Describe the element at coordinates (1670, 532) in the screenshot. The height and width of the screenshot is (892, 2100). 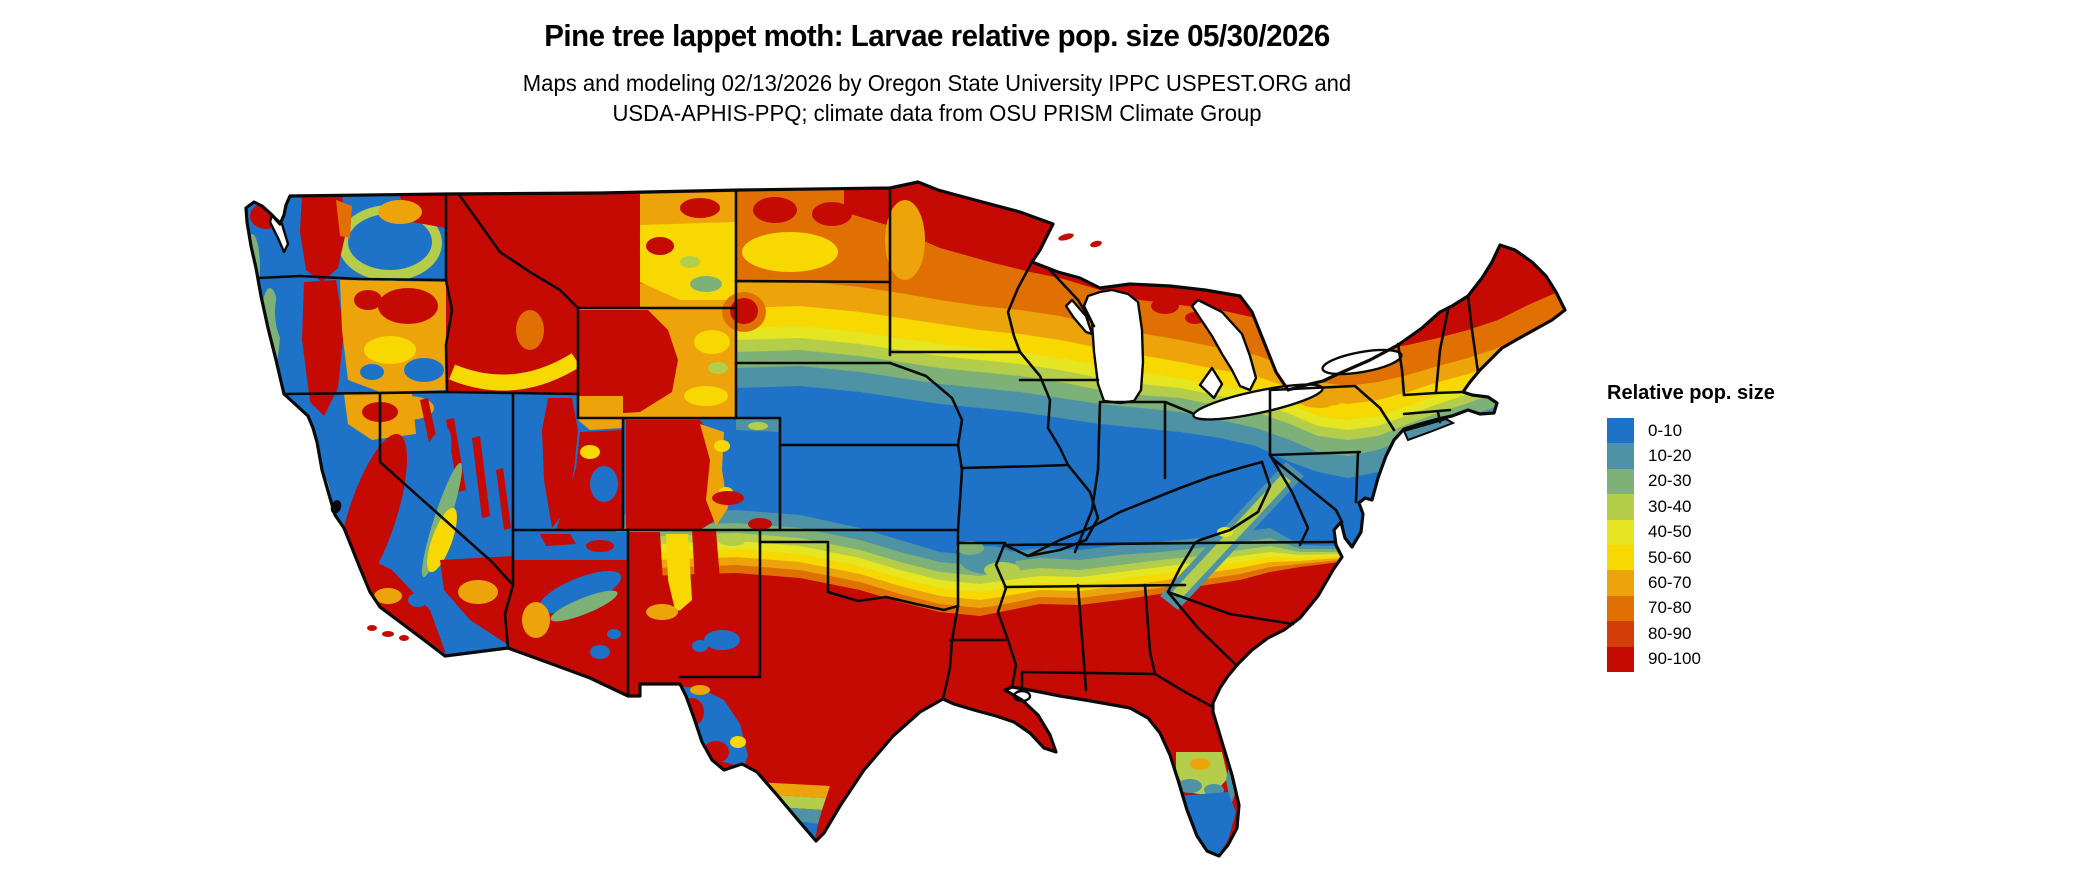
I see `legend-label: 40-50` at that location.